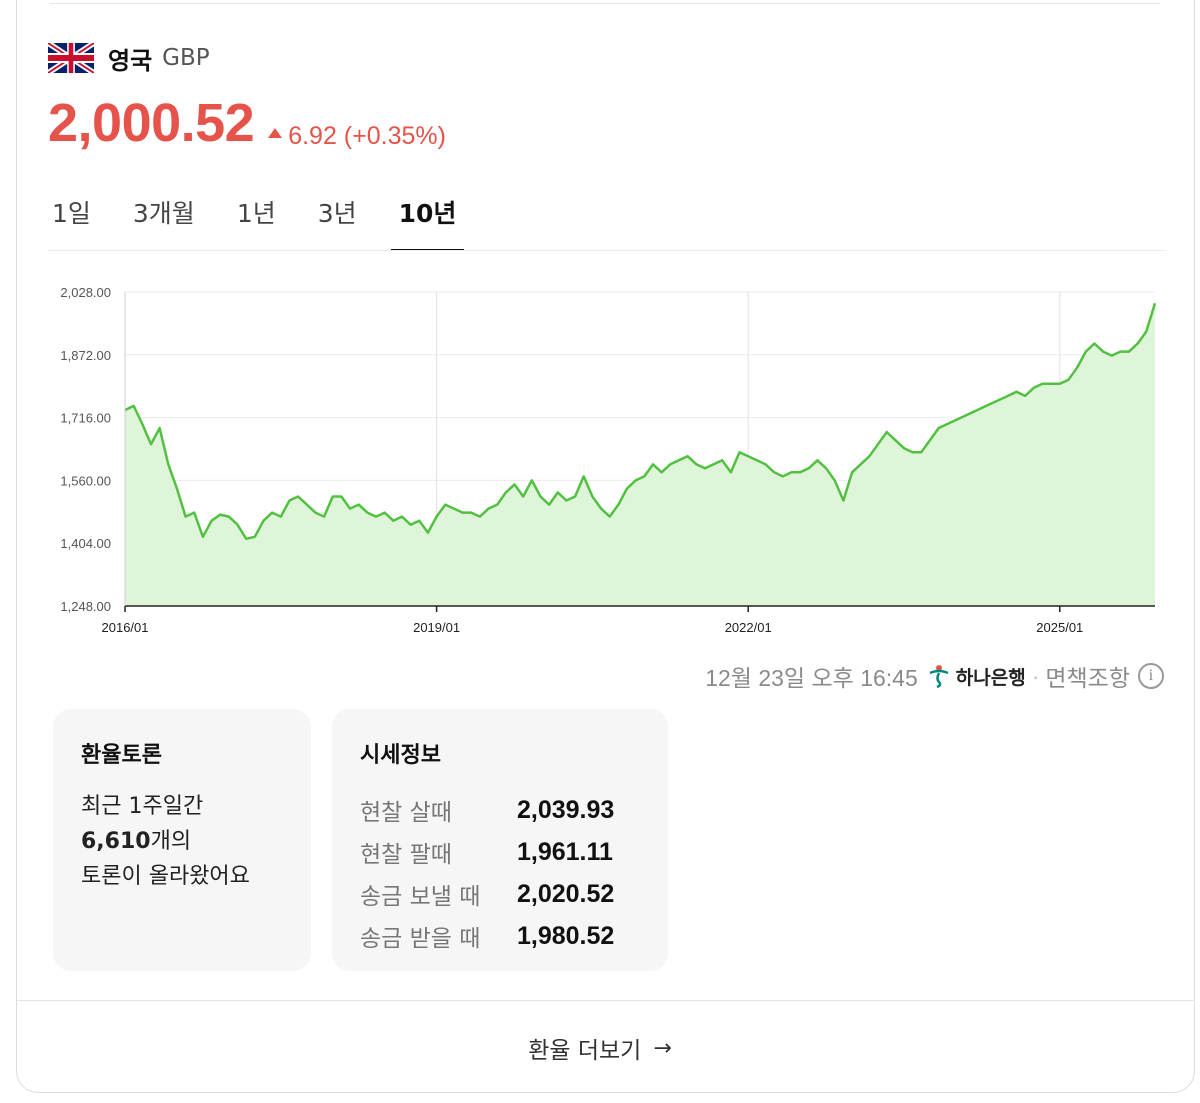 The width and height of the screenshot is (1200, 1103). I want to click on period-tabs: 1일 3개월 1년 3년 10년, so click(271, 220).